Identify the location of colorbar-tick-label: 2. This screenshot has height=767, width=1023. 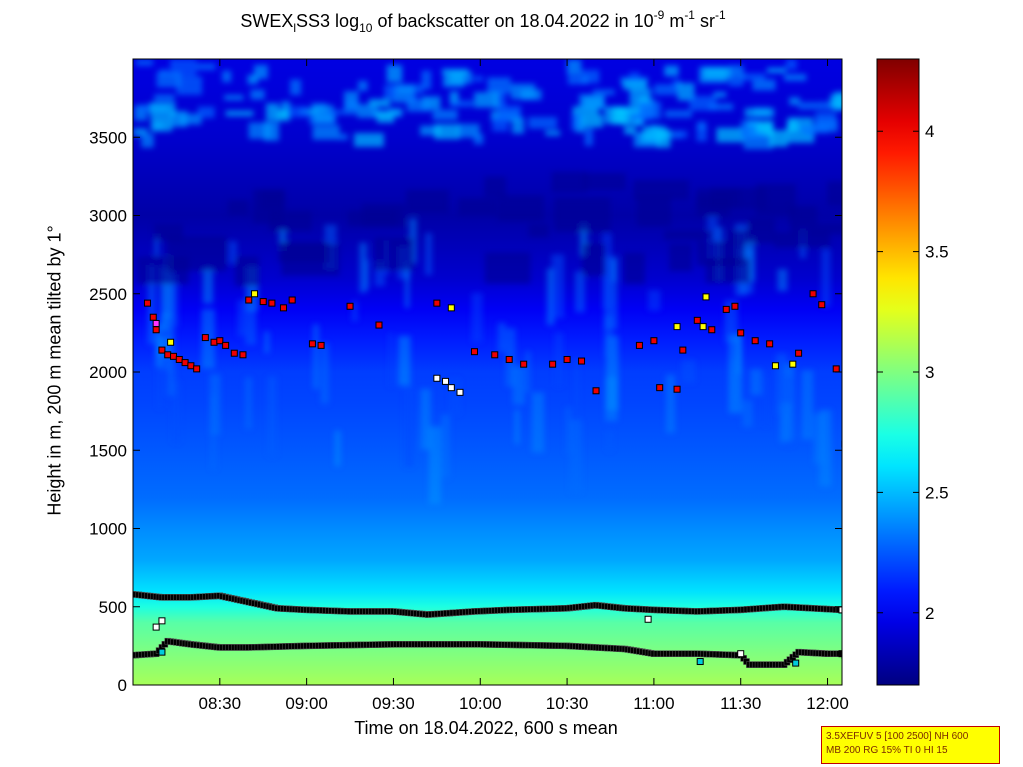
(929, 613).